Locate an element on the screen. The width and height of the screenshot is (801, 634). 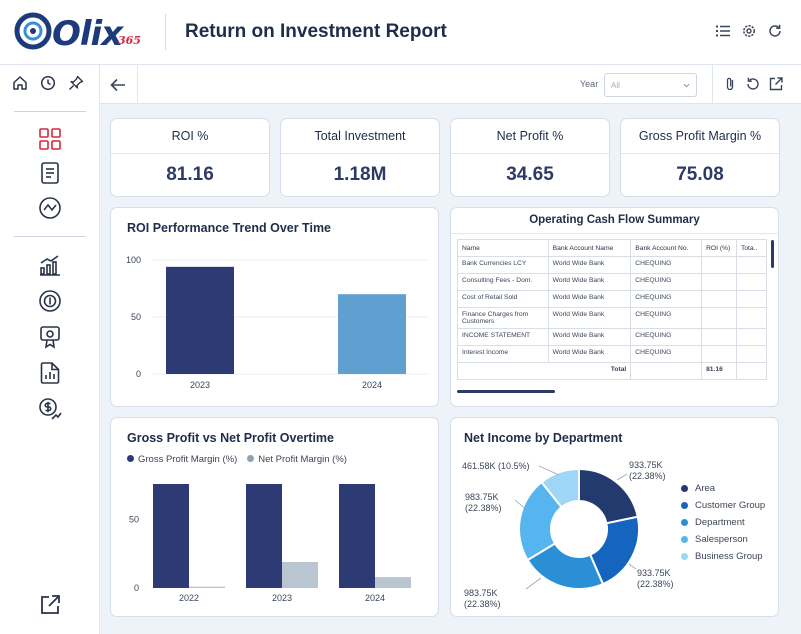
column-header: ROI (%) is located at coordinates (719, 248).